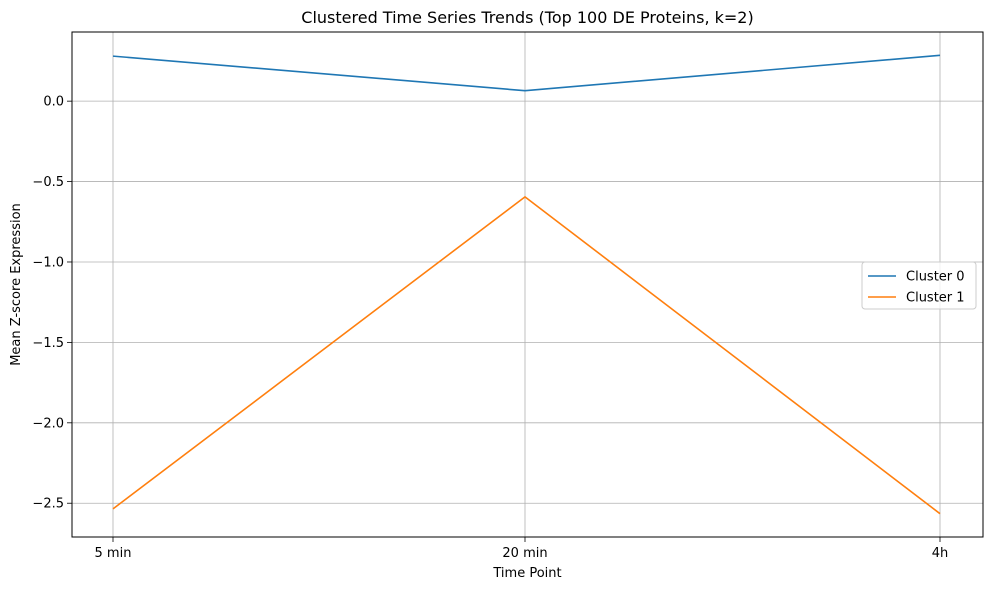 The image size is (989, 590). Describe the element at coordinates (935, 298) in the screenshot. I see `legend-label: Cluster 1` at that location.